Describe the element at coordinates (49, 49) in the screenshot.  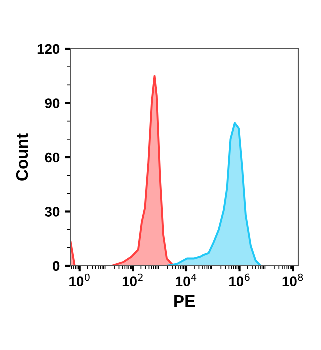
I see `y-tick-label: 120` at that location.